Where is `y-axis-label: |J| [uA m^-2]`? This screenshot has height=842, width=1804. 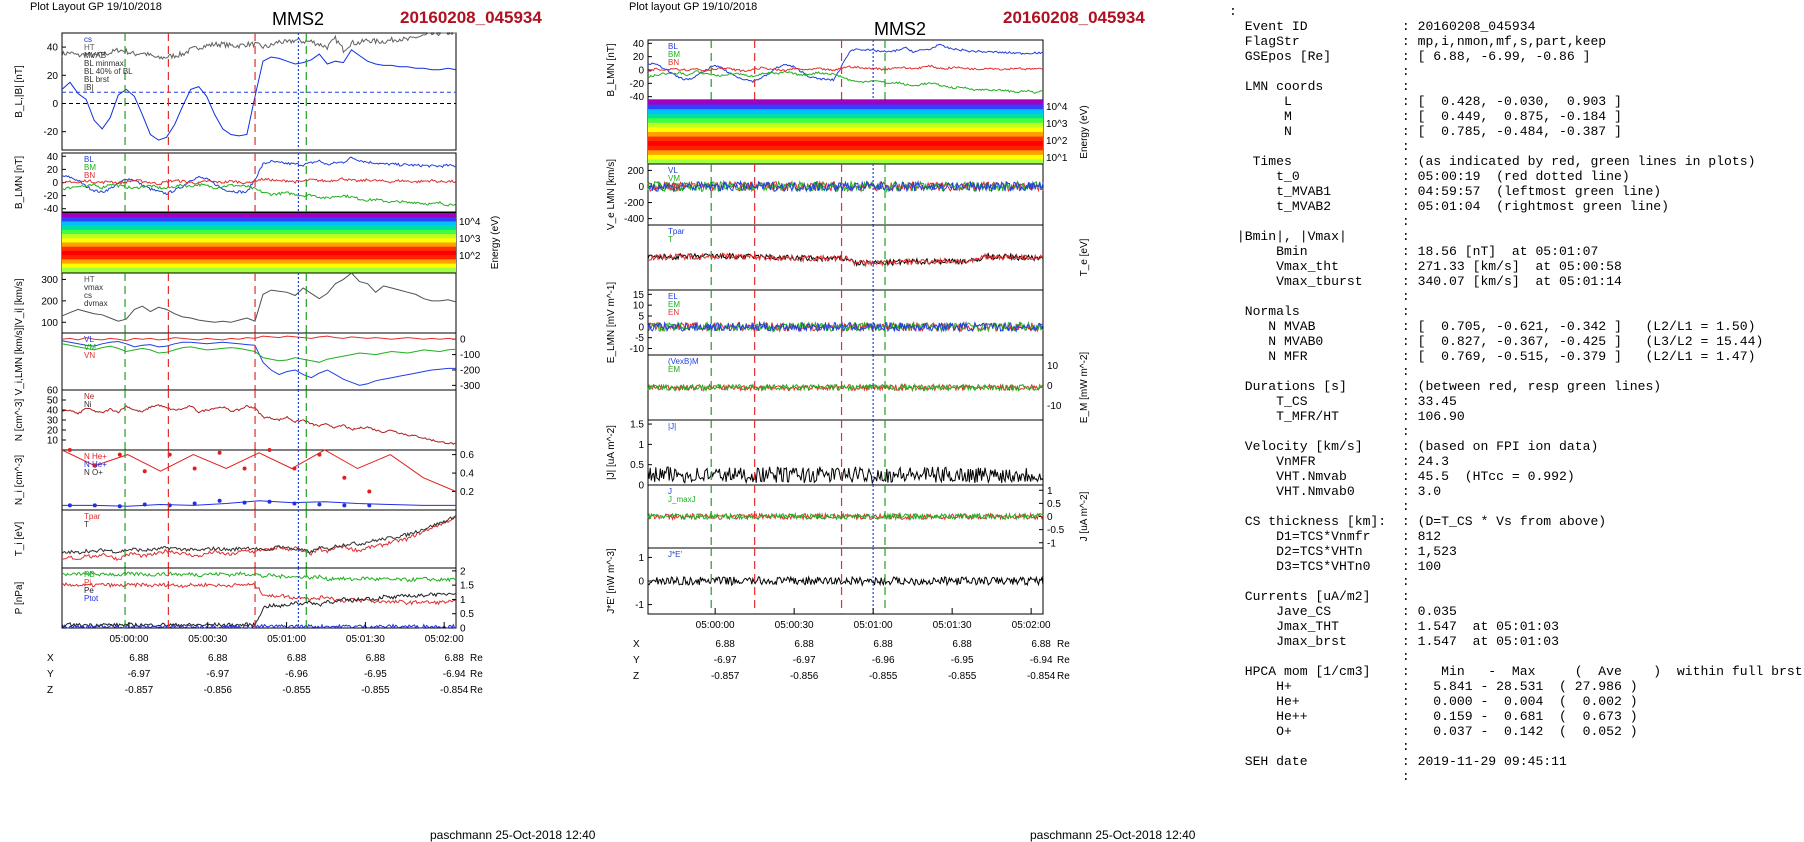
y-axis-label: |J| [uA m^-2] is located at coordinates (611, 452).